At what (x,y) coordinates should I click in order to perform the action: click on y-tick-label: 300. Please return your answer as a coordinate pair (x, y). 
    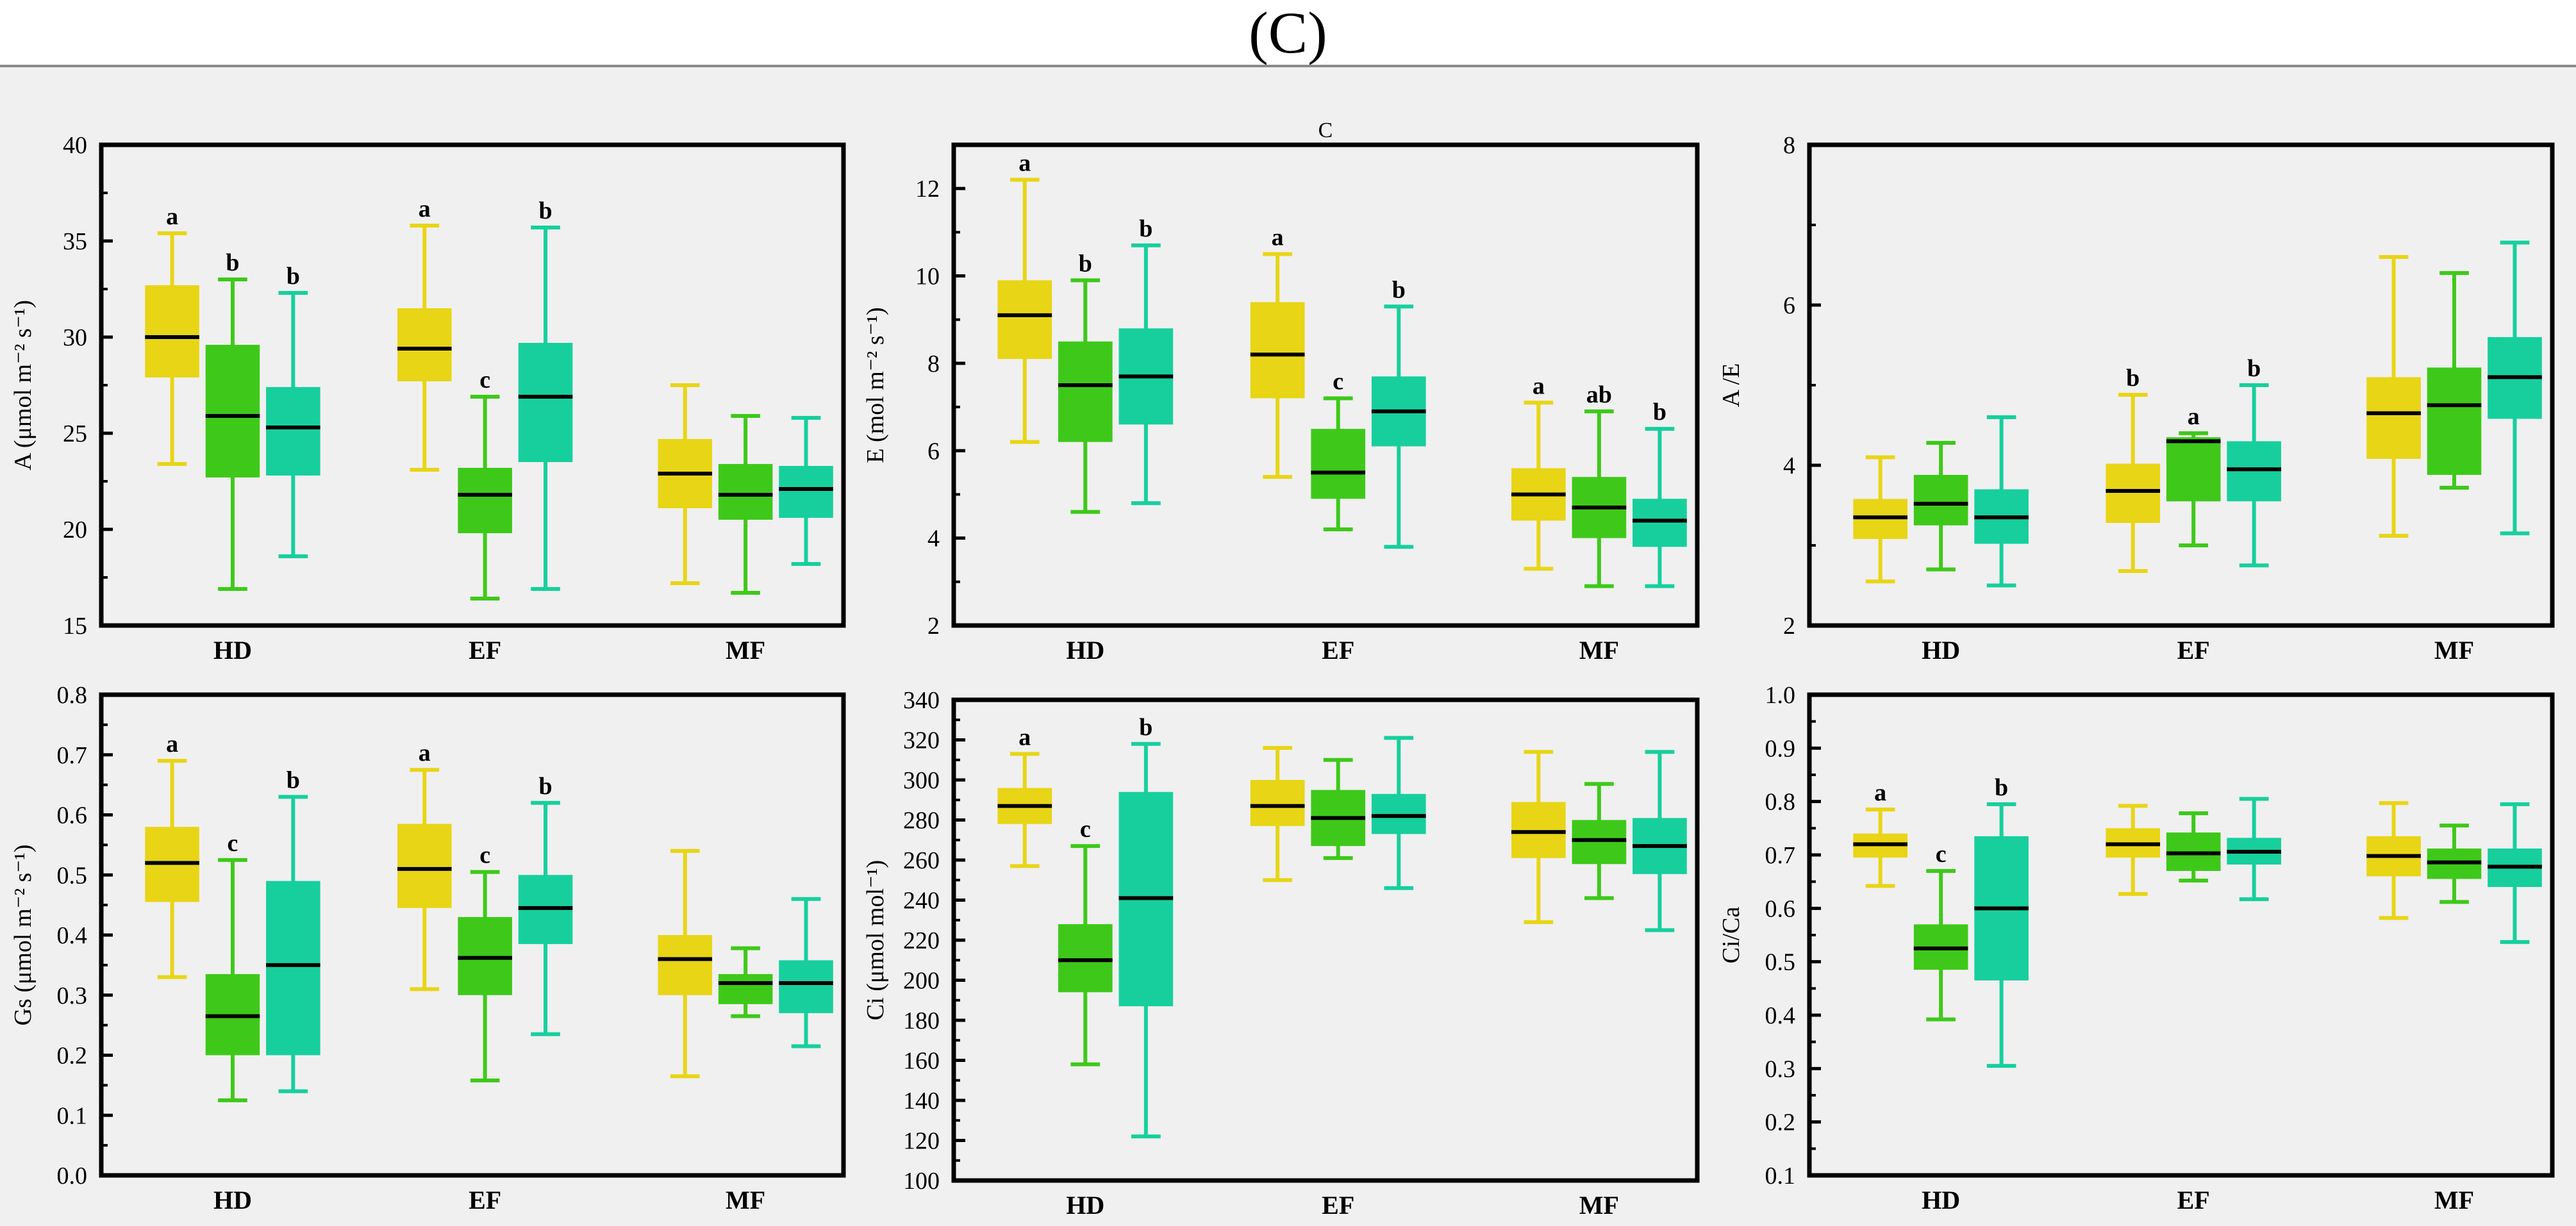
    Looking at the image, I should click on (921, 781).